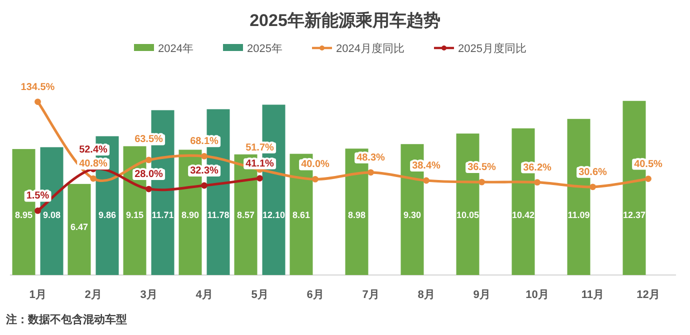 The width and height of the screenshot is (690, 335). What do you see at coordinates (426, 166) in the screenshot?
I see `data-label: 38.4%` at bounding box center [426, 166].